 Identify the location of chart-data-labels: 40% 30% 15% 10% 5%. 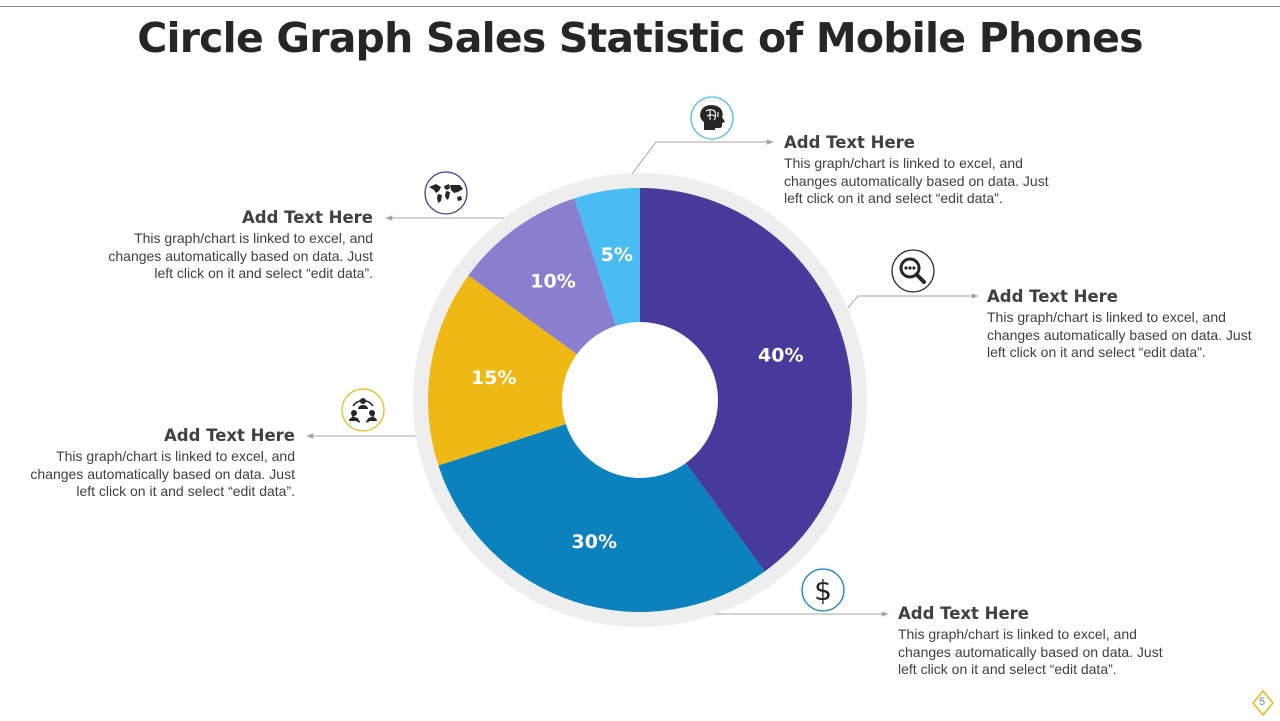
(637, 398).